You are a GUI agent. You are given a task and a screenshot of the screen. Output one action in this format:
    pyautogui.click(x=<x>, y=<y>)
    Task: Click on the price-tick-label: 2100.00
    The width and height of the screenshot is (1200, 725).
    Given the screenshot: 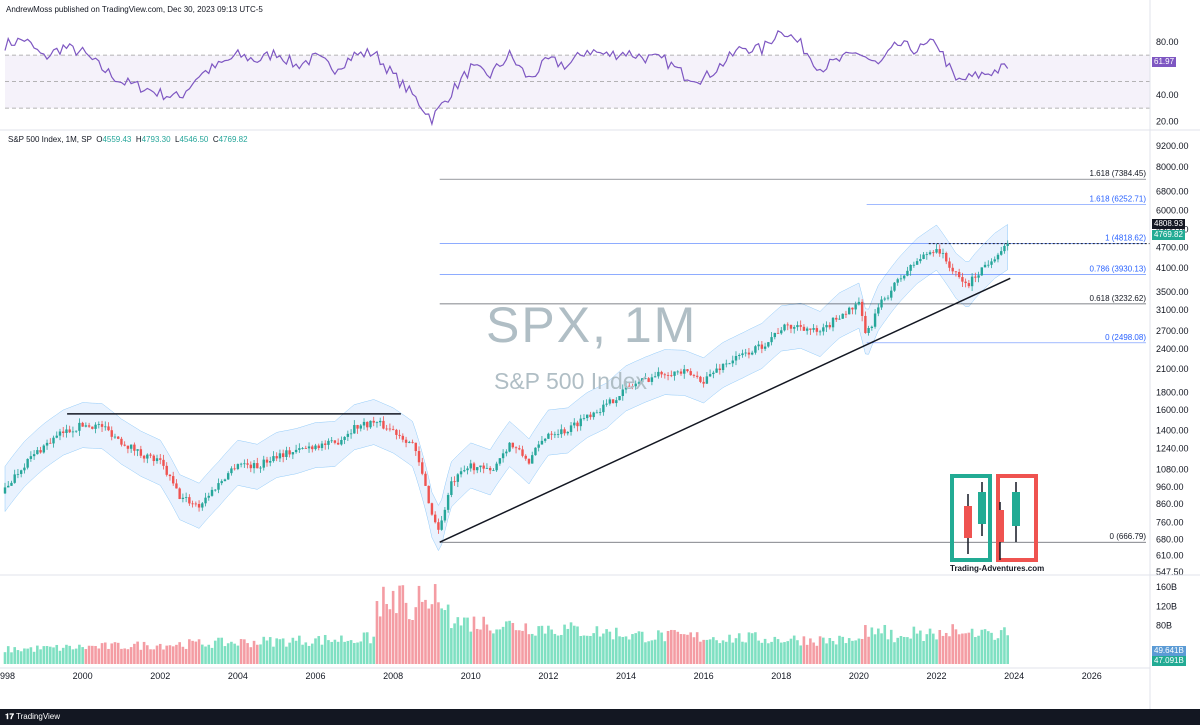 What is the action you would take?
    pyautogui.click(x=1172, y=369)
    